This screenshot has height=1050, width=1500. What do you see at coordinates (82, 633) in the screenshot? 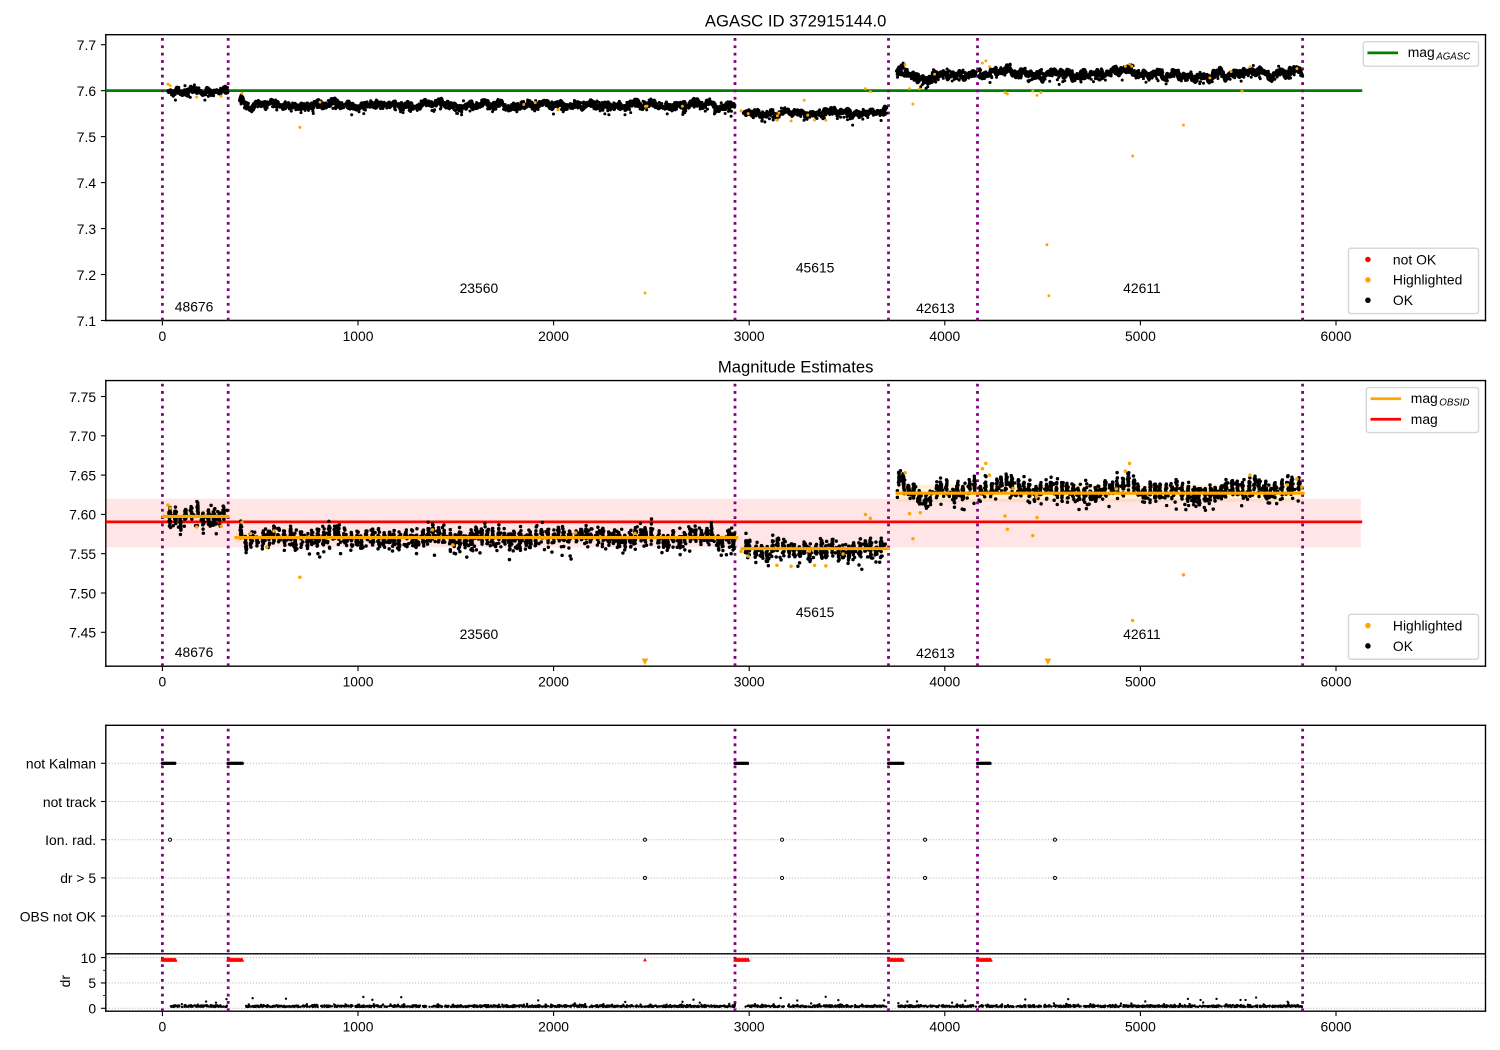
I see `svg-text: 7.45` at bounding box center [82, 633].